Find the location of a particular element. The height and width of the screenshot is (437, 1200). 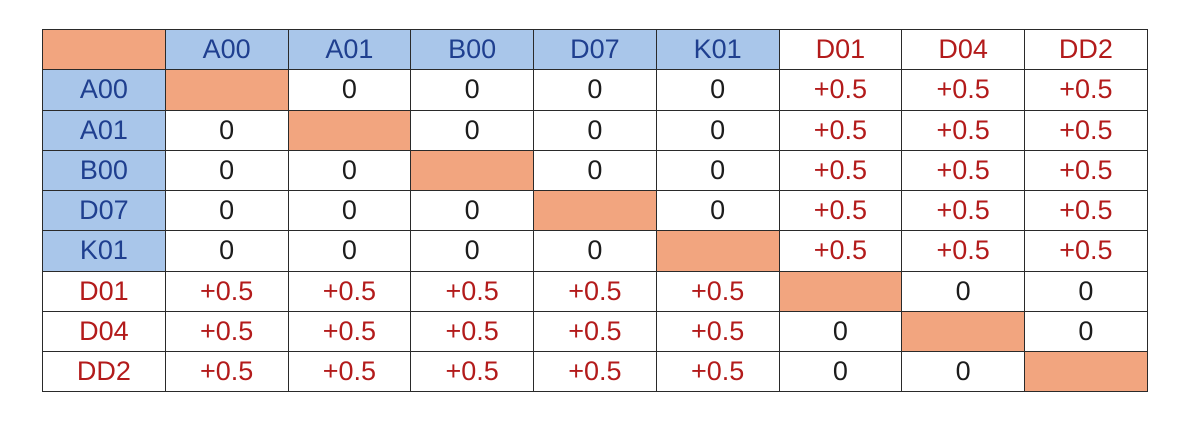

header-row: A00 A01 B00 D07 K01 D01 D04 DD2 is located at coordinates (595, 49).